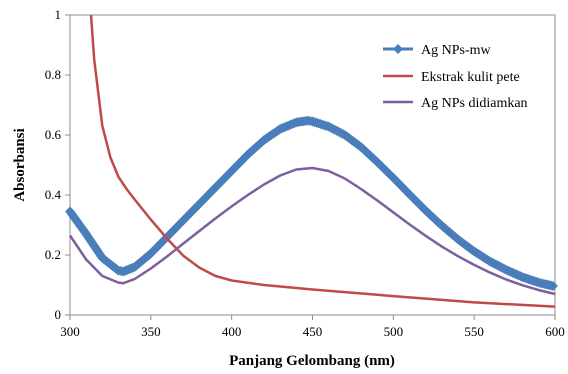 This screenshot has height=374, width=568. I want to click on y-tick-label: 0.2, so click(53, 254).